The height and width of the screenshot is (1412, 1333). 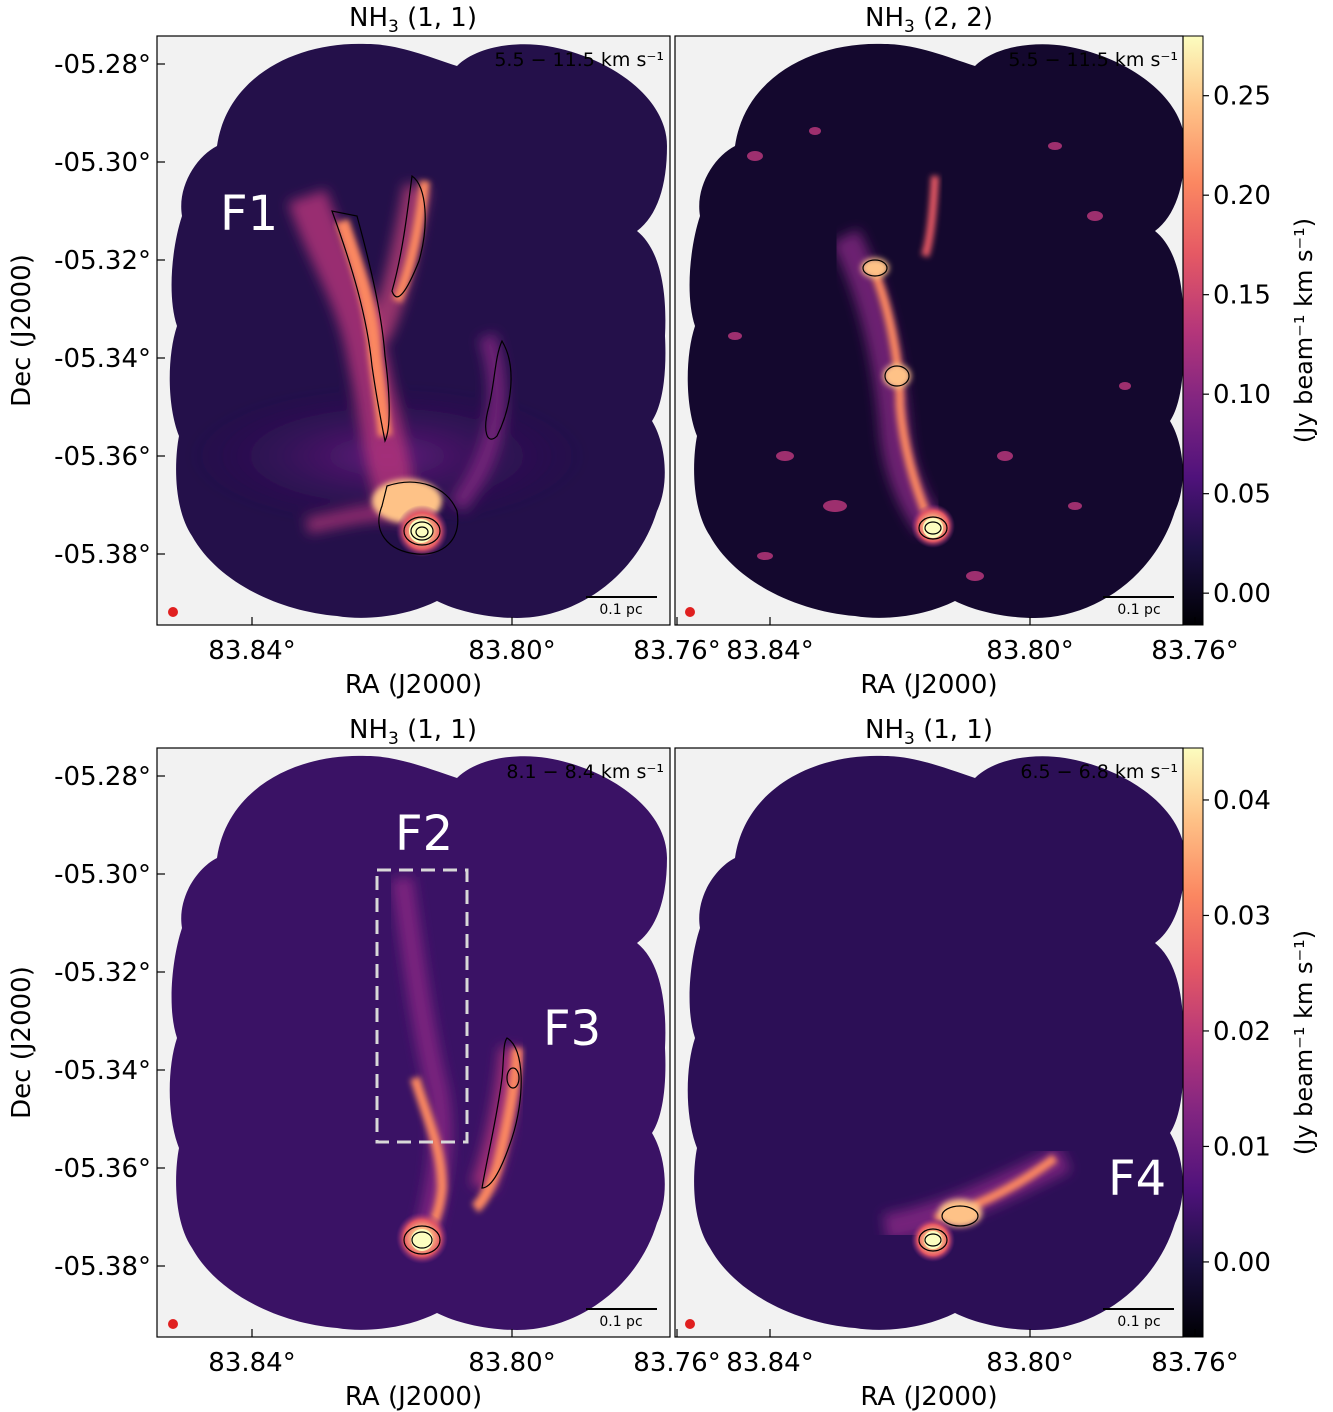 I want to click on colorbar-tick-label: 0.10, so click(x=1242, y=395).